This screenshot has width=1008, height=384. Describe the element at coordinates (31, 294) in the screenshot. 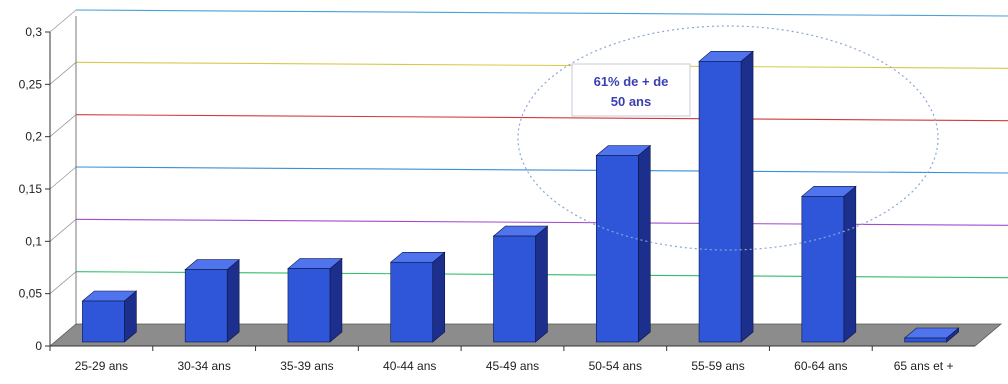

I see `y-tick-label: 0,05` at that location.